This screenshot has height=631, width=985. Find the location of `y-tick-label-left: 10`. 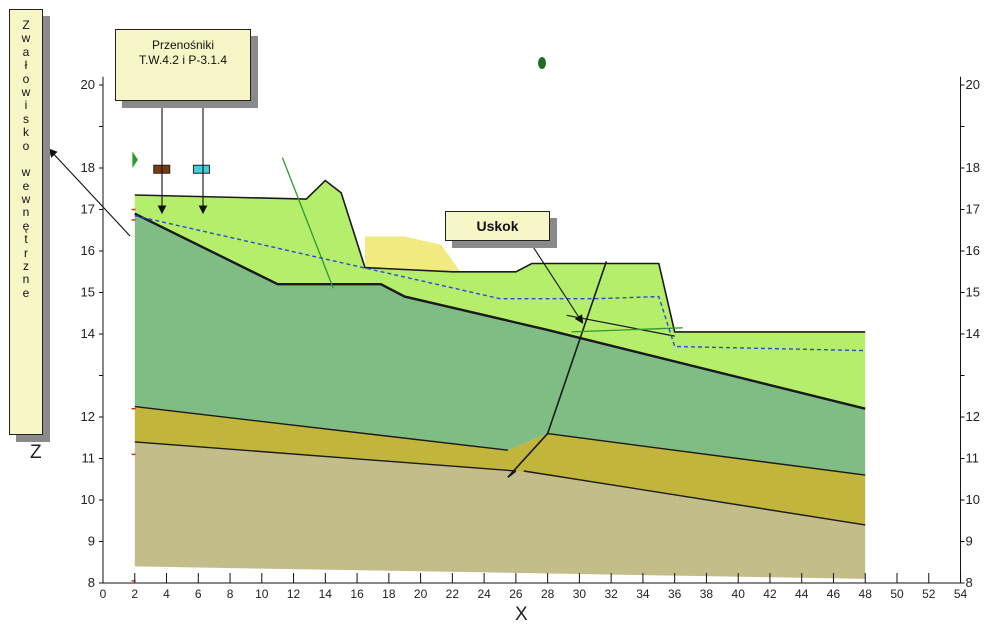

y-tick-label-left: 10 is located at coordinates (88, 499).